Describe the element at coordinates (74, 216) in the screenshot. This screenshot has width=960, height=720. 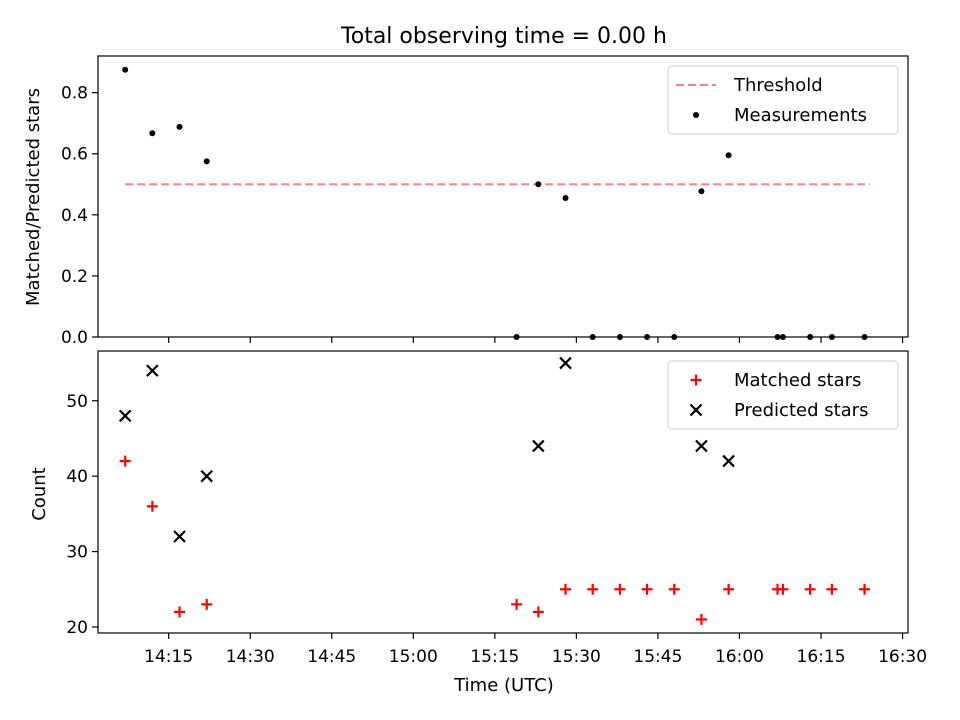
I see `y-tick-label: 0.4` at that location.